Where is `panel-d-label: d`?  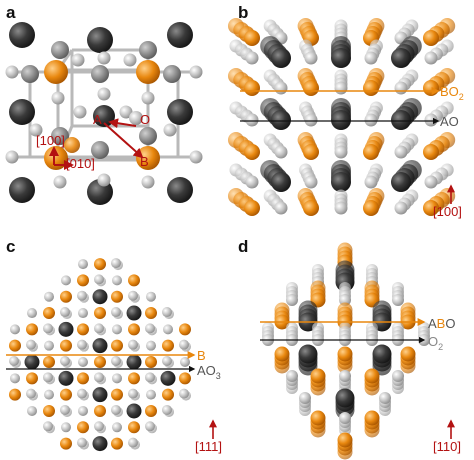
panel-d-label: d is located at coordinates (243, 246).